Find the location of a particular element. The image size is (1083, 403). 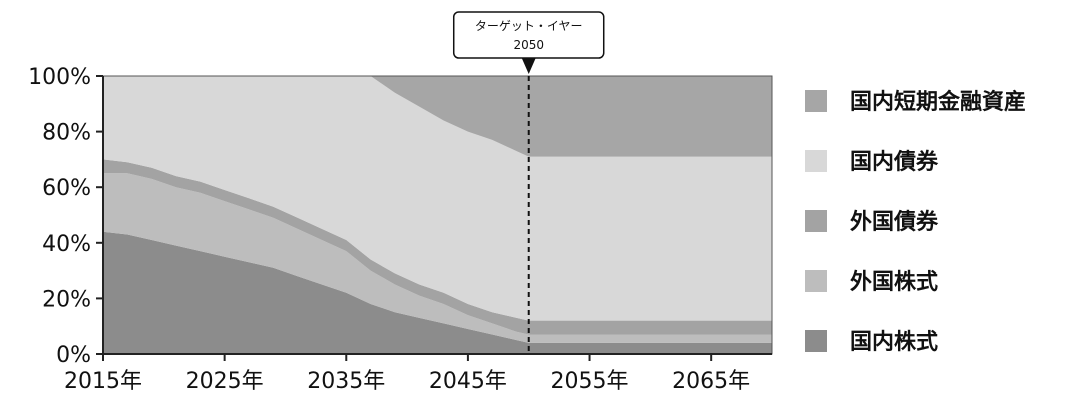

x-tick-label: 2045年 is located at coordinates (468, 381).